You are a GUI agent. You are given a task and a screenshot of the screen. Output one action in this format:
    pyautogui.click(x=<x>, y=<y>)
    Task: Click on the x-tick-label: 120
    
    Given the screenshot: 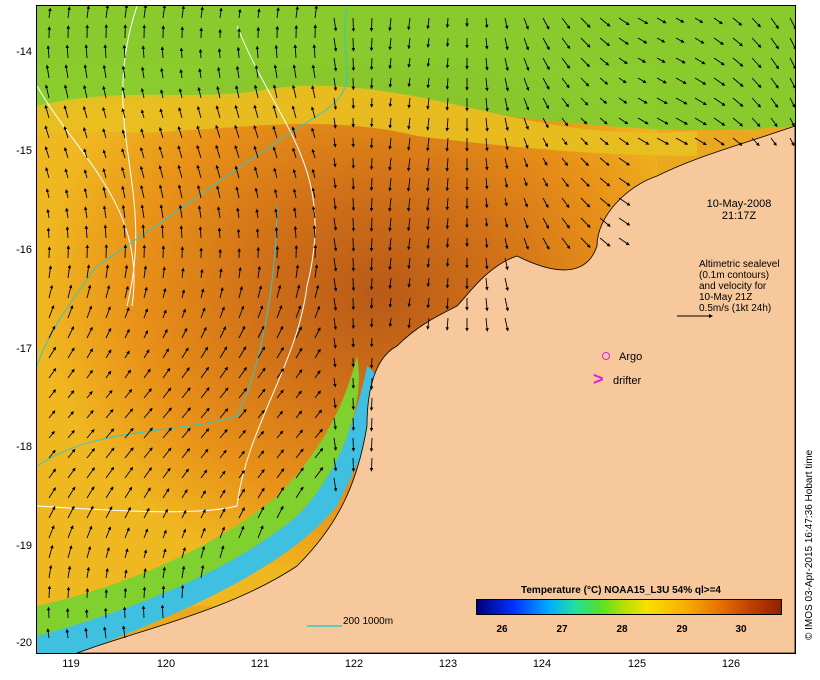 What is the action you would take?
    pyautogui.click(x=166, y=664)
    